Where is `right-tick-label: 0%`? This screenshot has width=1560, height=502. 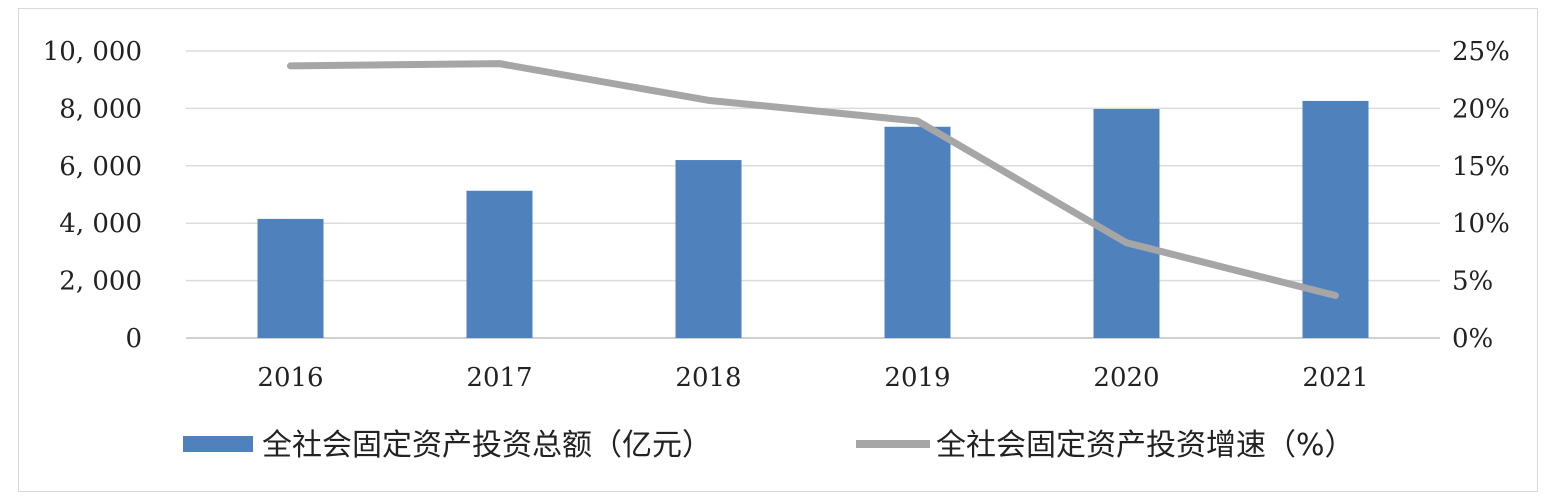 right-tick-label: 0% is located at coordinates (1472, 339).